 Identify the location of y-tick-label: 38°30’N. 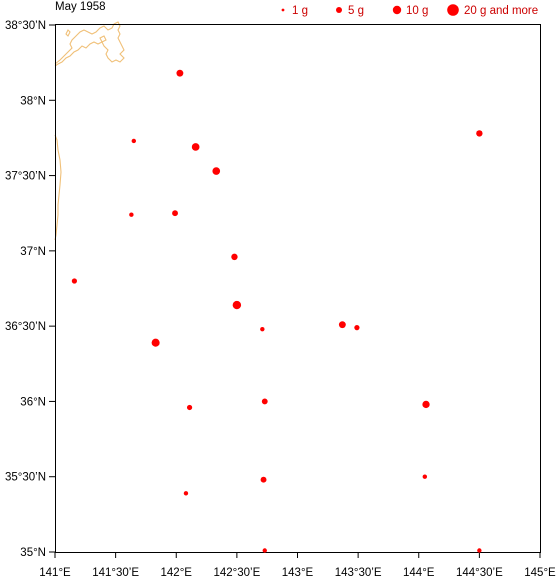
(25, 26).